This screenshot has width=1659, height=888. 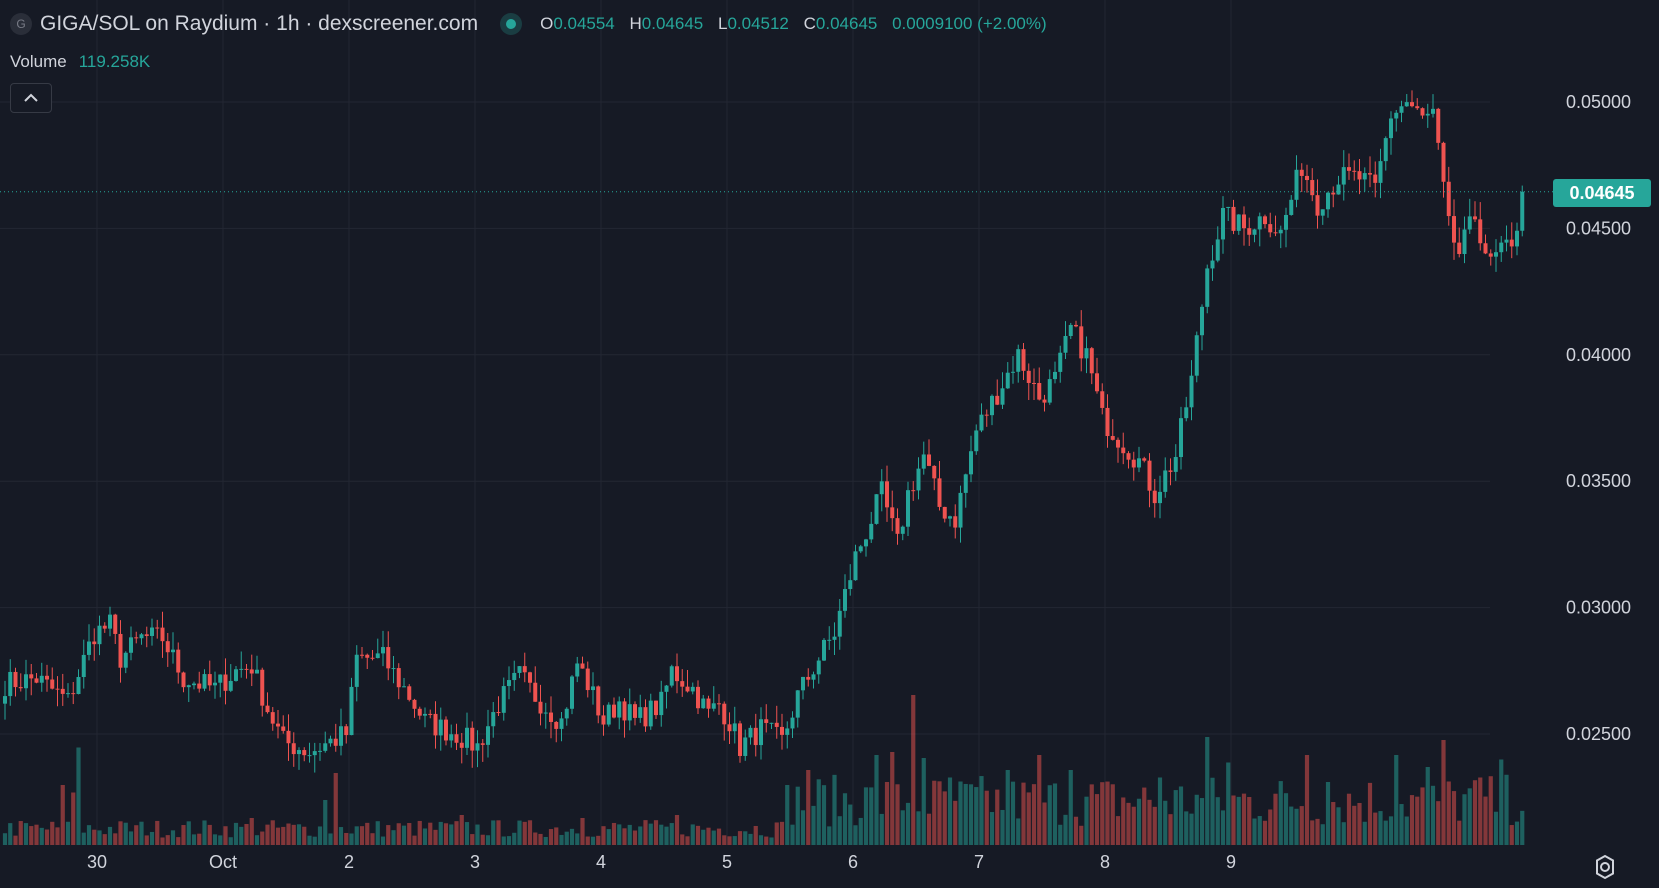 I want to click on market-status-icon, so click(x=511, y=24).